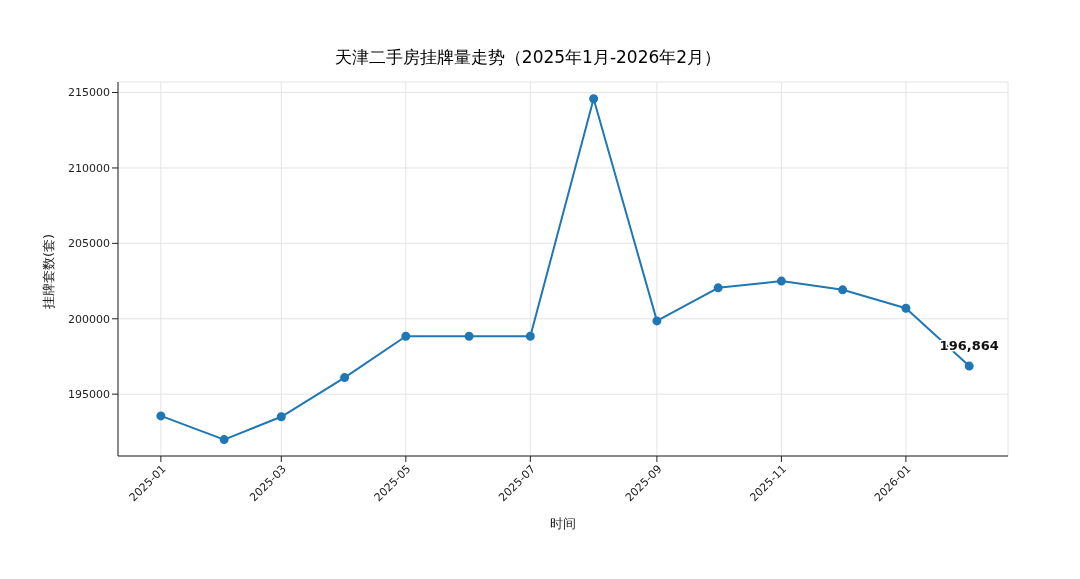 The width and height of the screenshot is (1080, 579). I want to click on chart-title: 天津二手房挂牌量走势（2025年1月-2026年2月）, so click(528, 57).